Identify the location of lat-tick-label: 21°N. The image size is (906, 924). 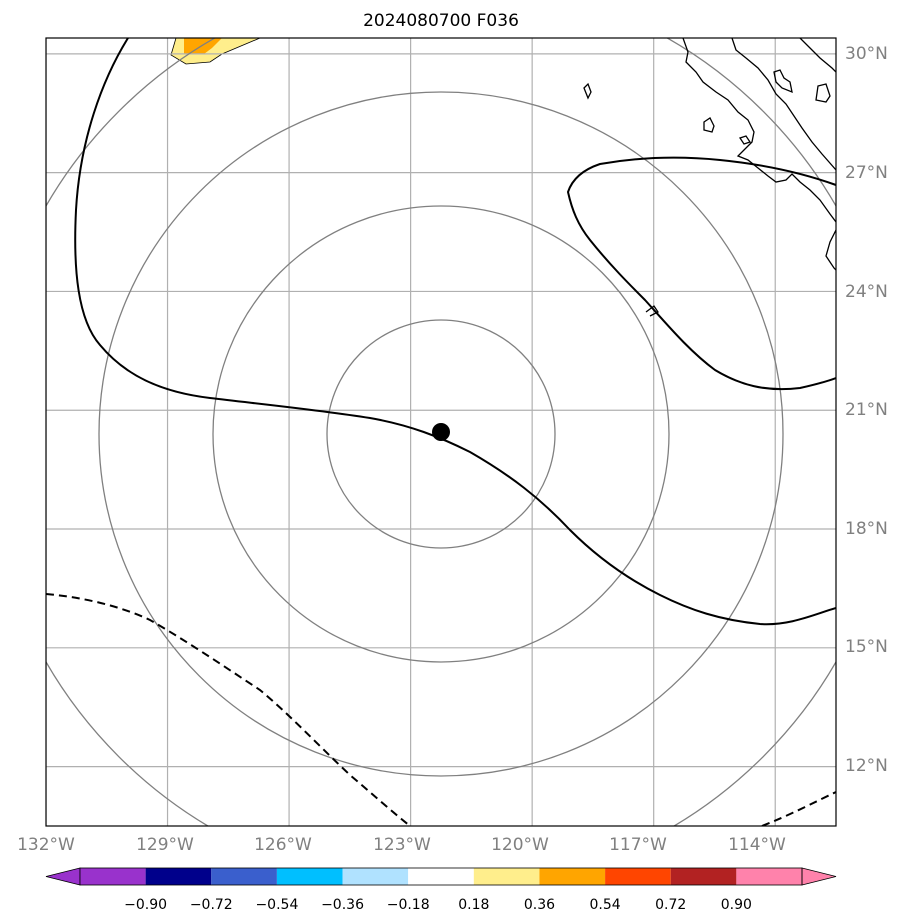
(866, 410).